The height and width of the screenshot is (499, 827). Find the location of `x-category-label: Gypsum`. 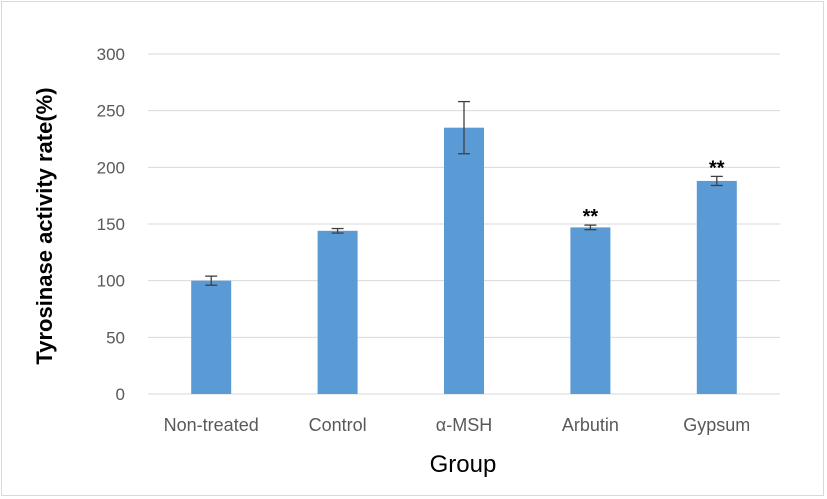

x-category-label: Gypsum is located at coordinates (716, 425).